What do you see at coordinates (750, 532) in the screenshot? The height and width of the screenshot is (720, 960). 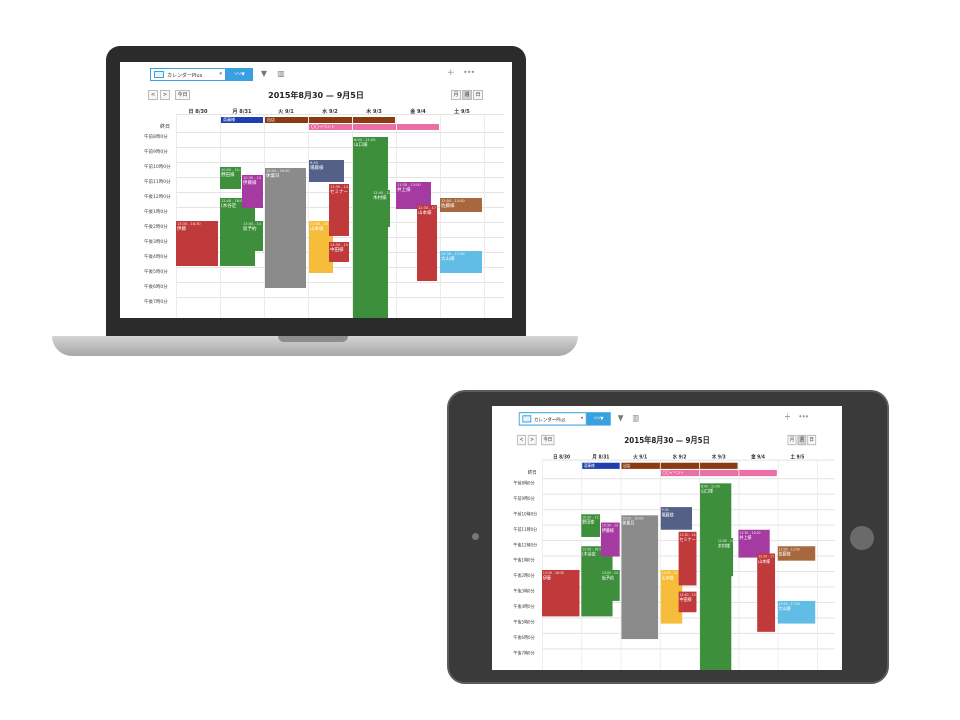 I see `event-time: 11:30 - 13:00` at bounding box center [750, 532].